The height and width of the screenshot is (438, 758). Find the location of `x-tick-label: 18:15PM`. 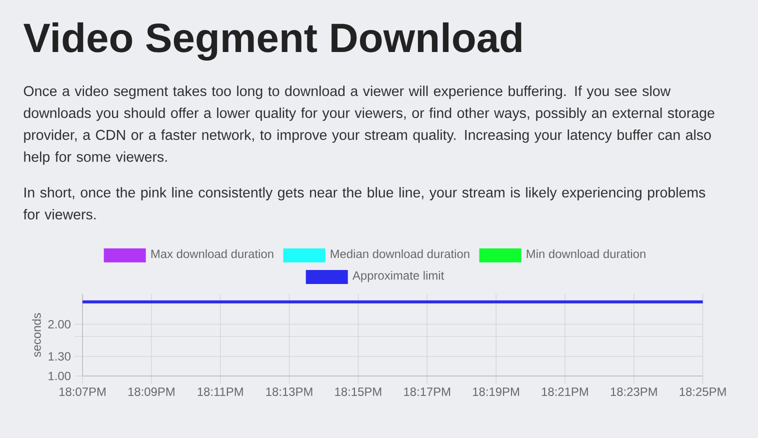

x-tick-label: 18:15PM is located at coordinates (358, 391).